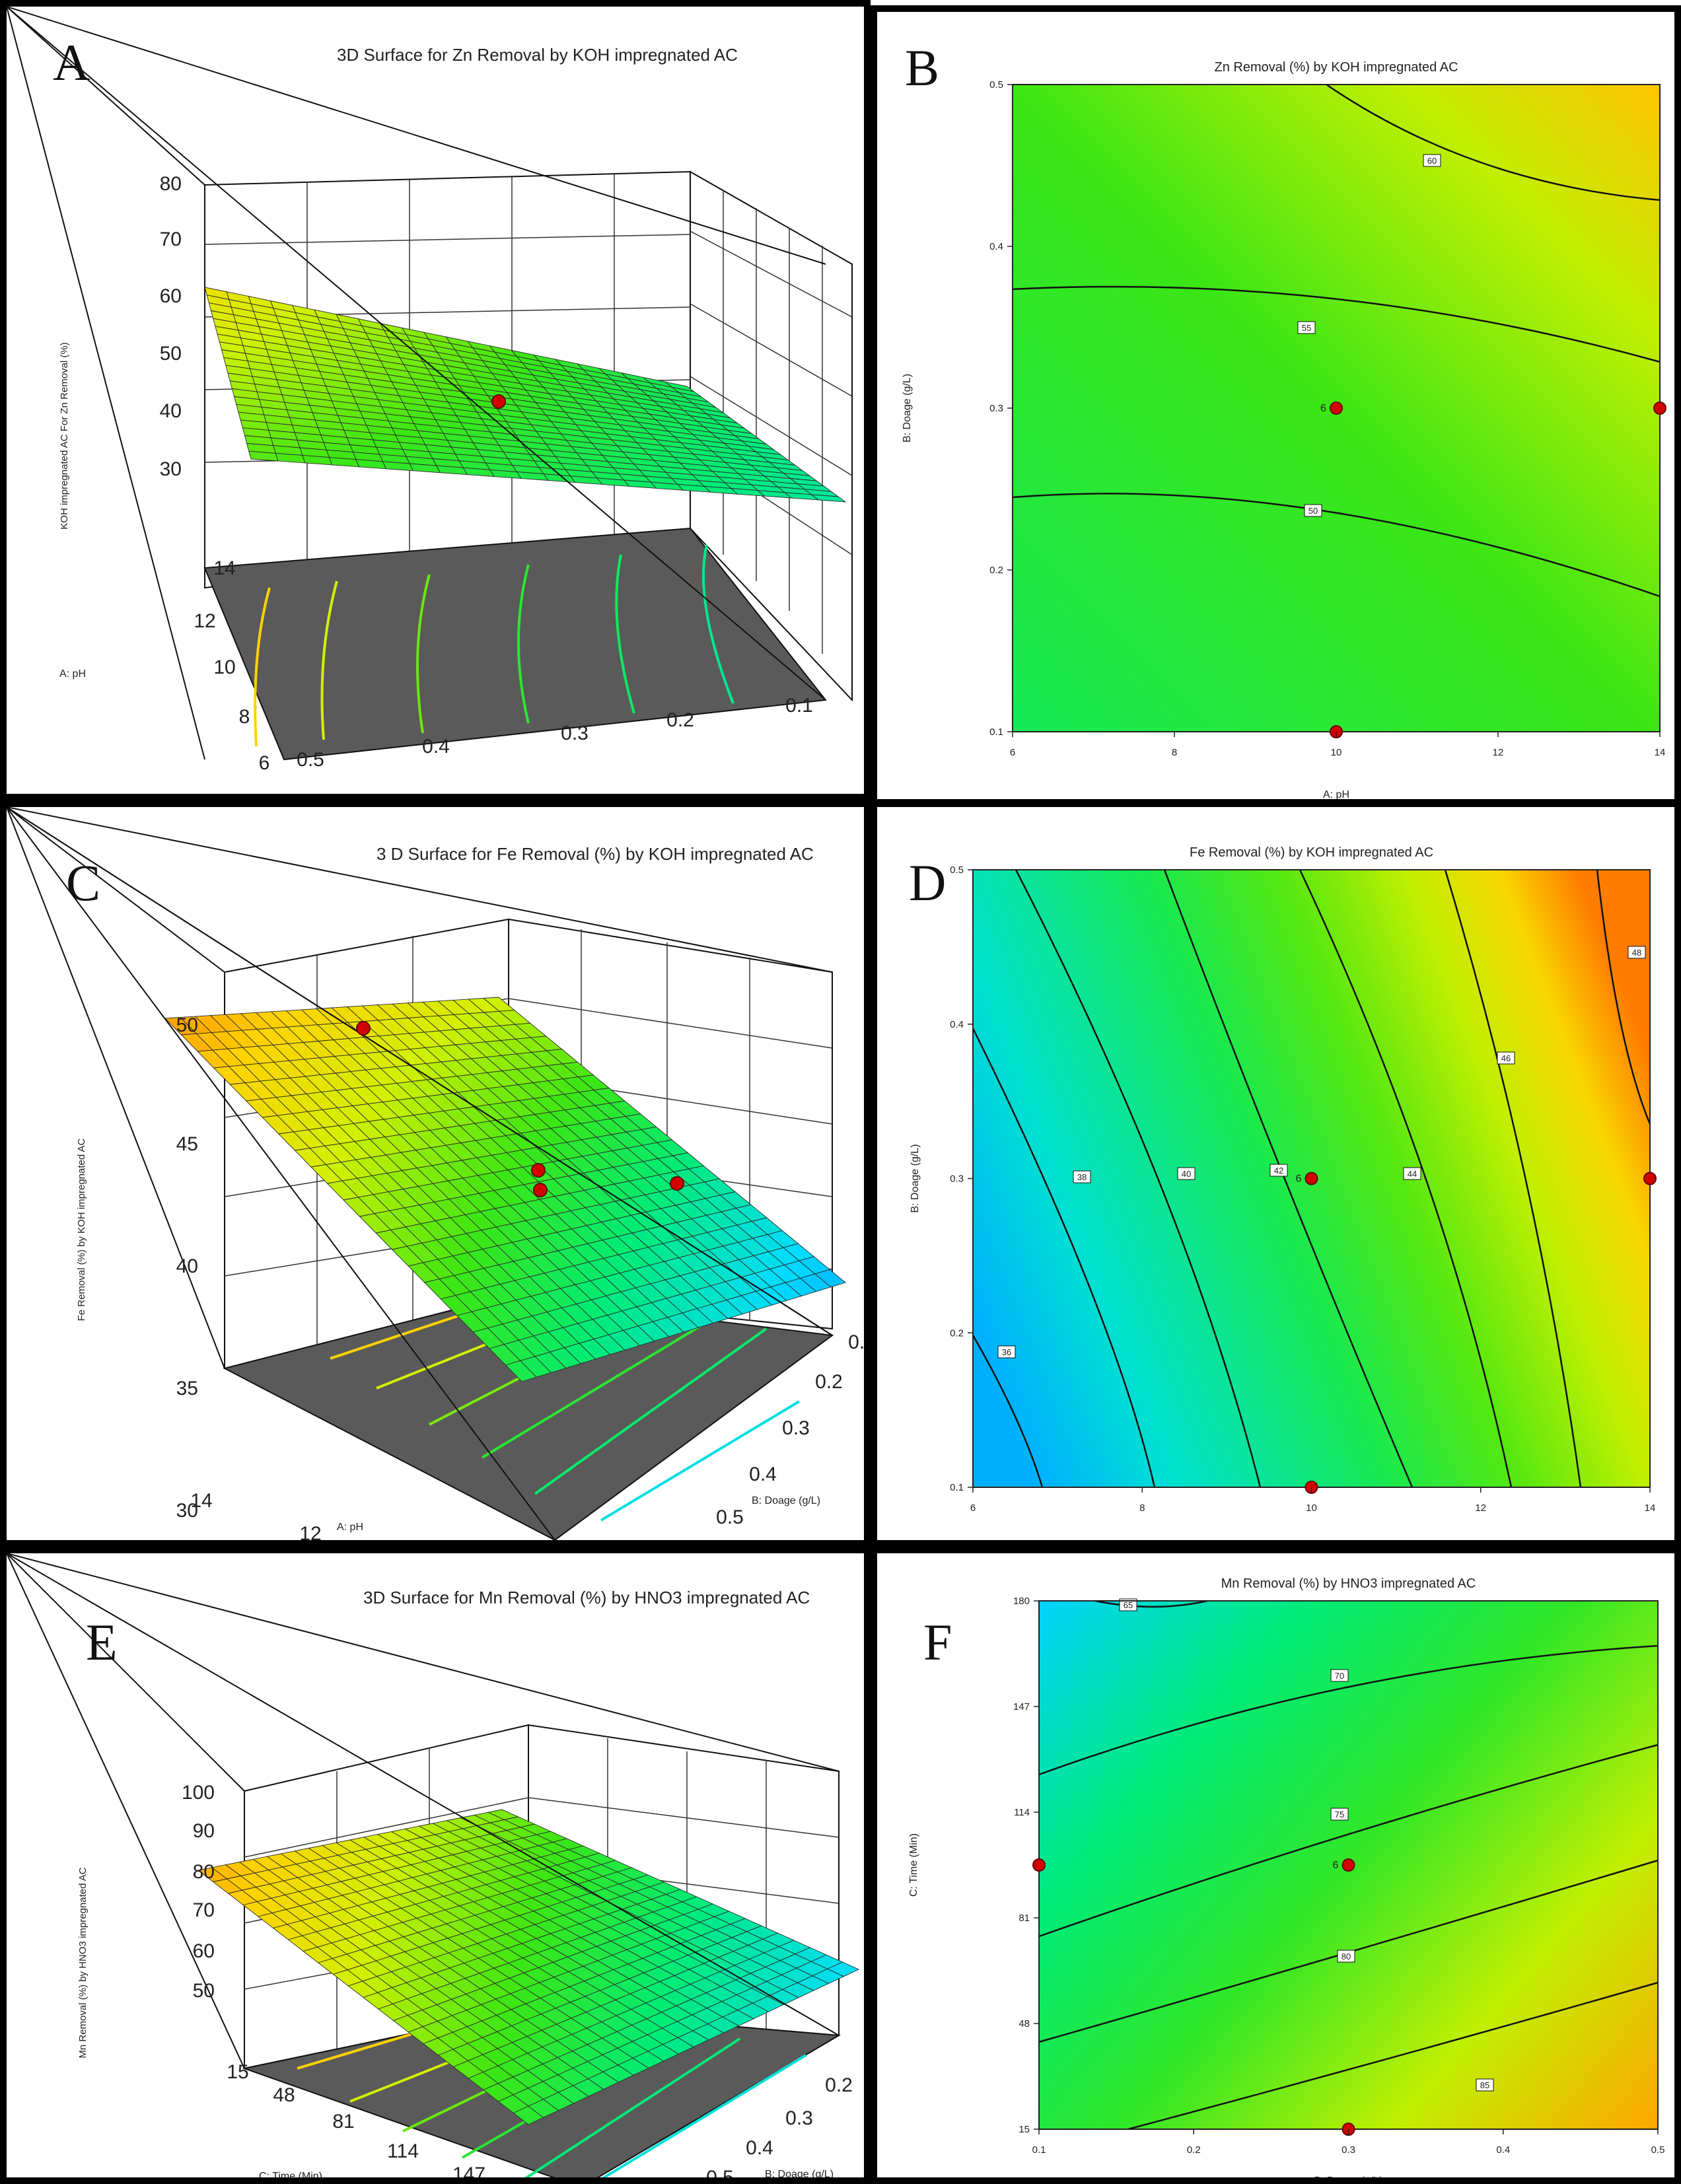  I want to click on contour-label: 55, so click(1306, 328).